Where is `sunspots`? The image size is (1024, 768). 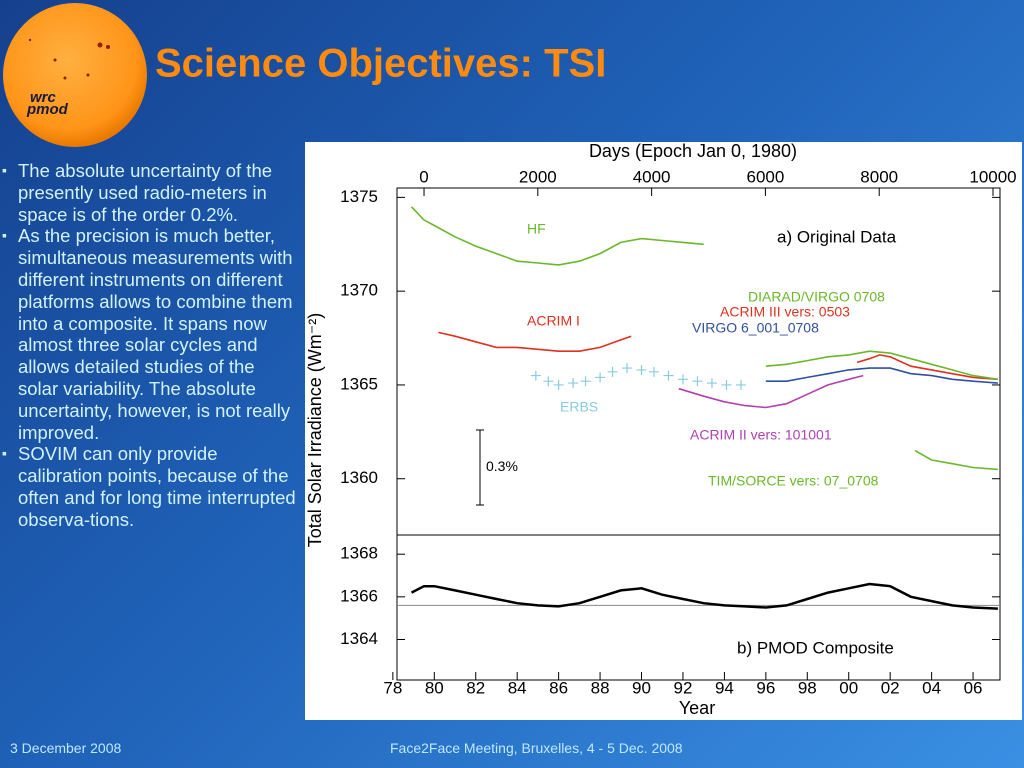 sunspots is located at coordinates (69, 59).